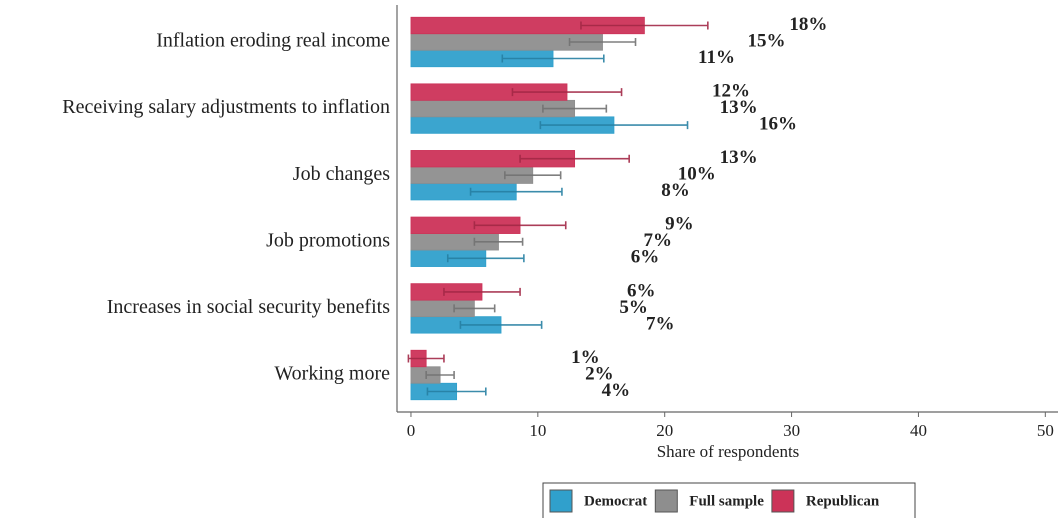 The height and width of the screenshot is (518, 1060). What do you see at coordinates (1045, 430) in the screenshot?
I see `x-tick-label: 50` at bounding box center [1045, 430].